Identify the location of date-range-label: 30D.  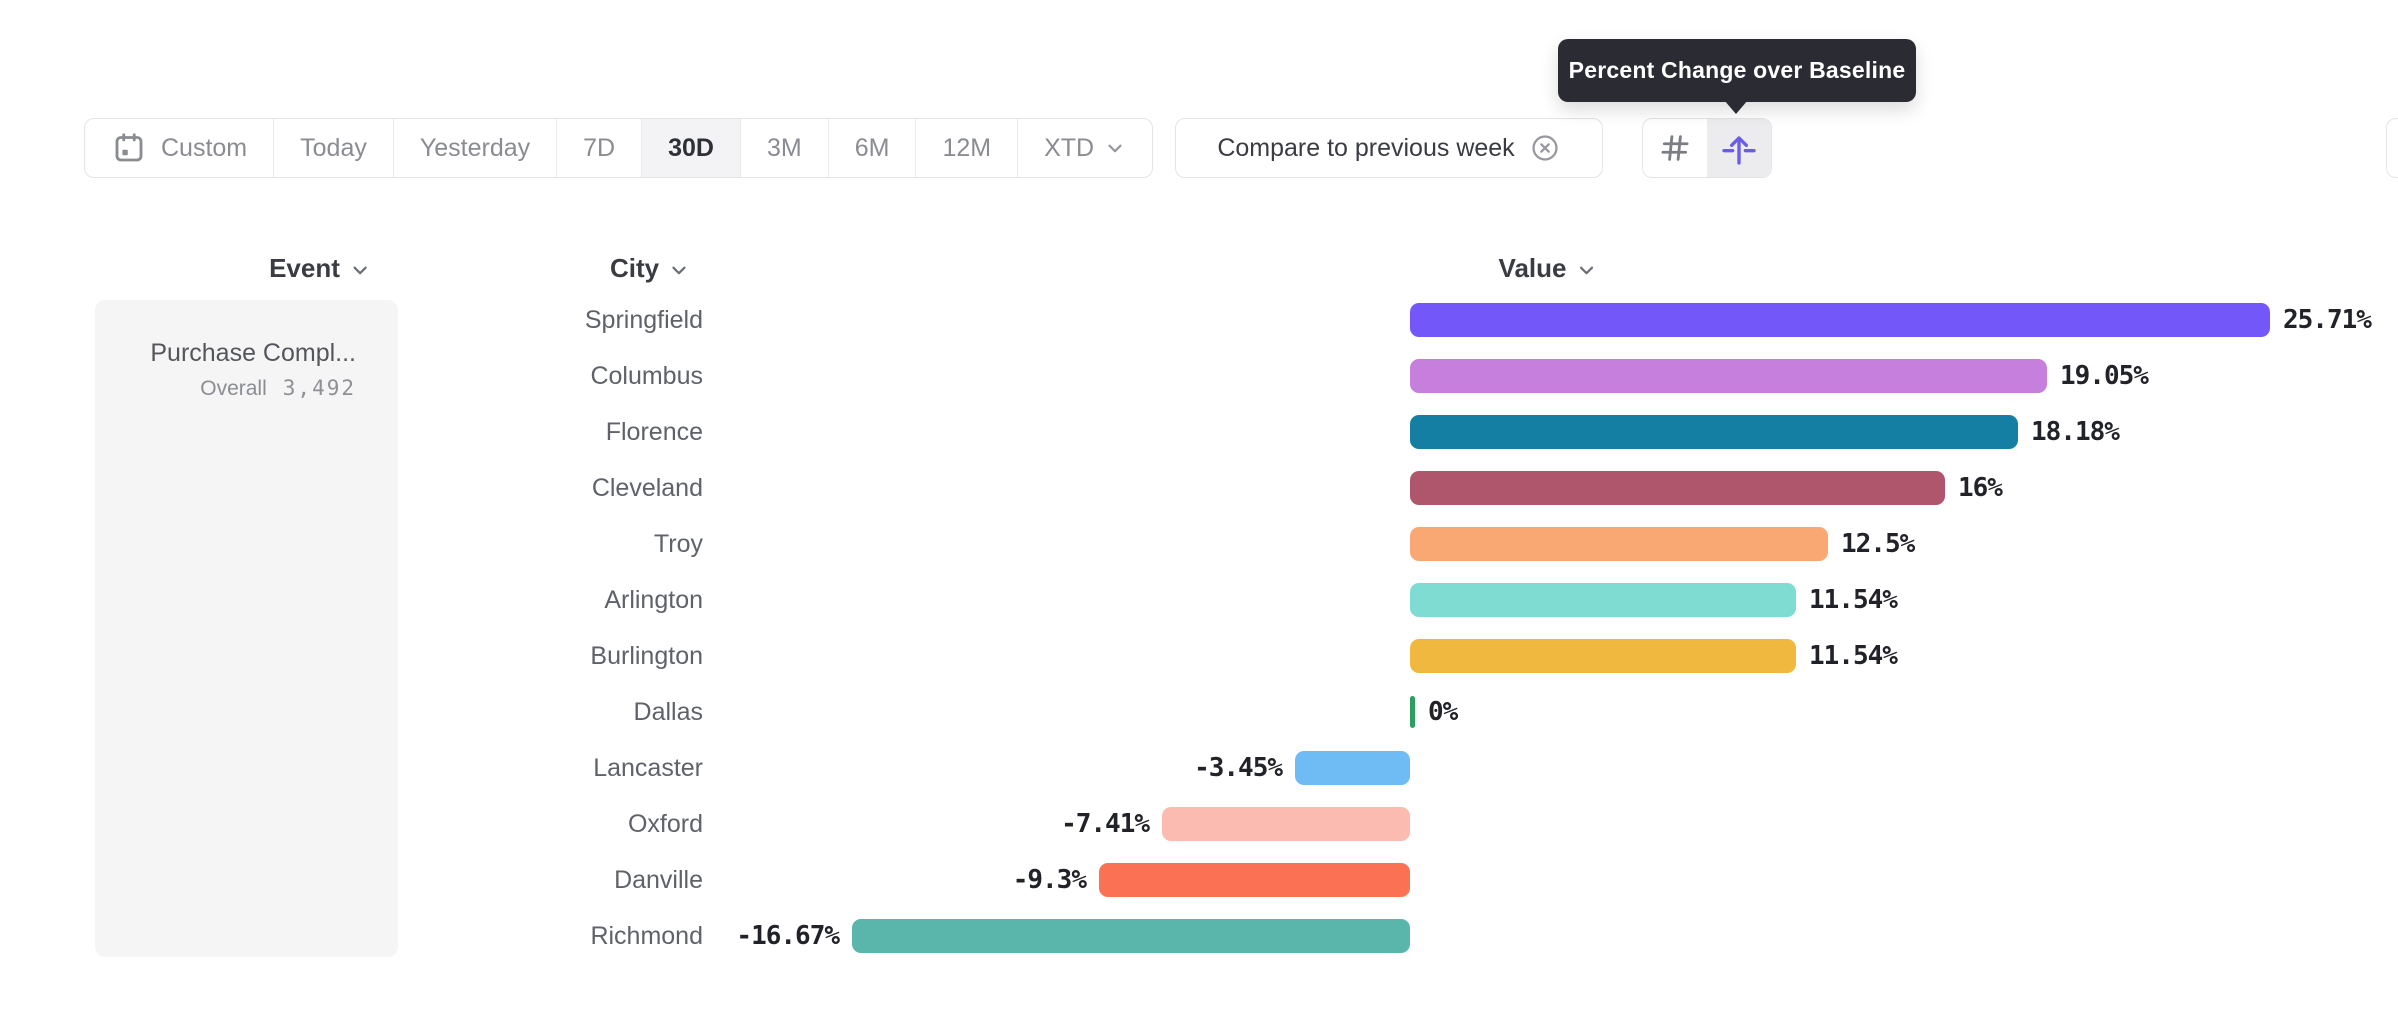
(691, 147).